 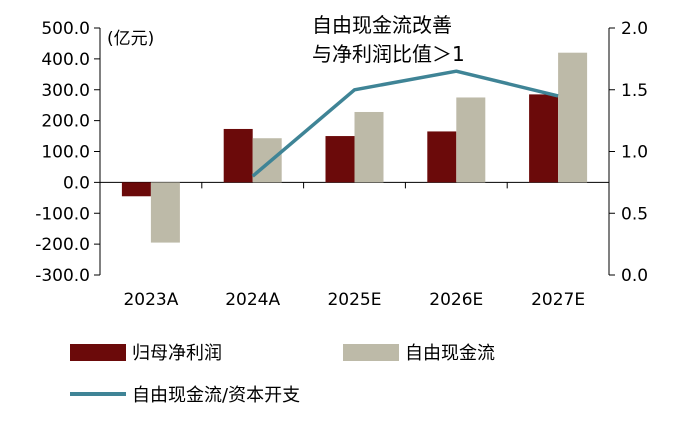 I want to click on x-tick-label: 2026E, so click(x=456, y=300).